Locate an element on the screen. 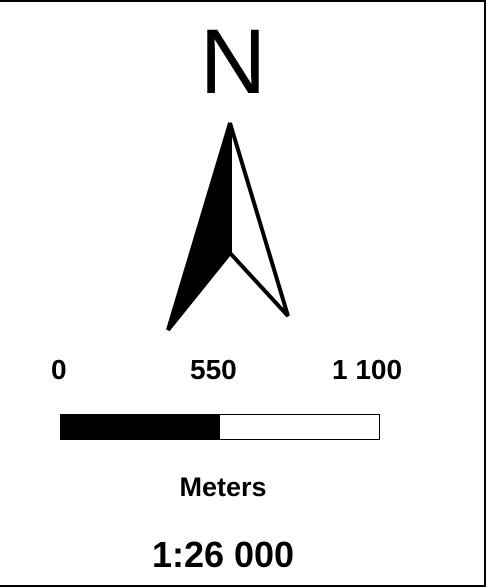 Image resolution: width=486 pixels, height=587 pixels. scale-bar is located at coordinates (220, 427).